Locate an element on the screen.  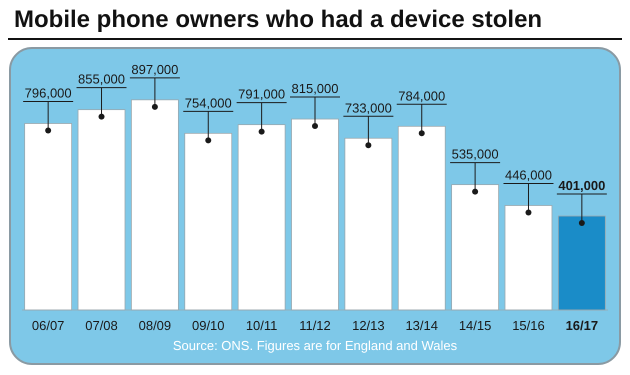
x-tick-label: 16/17 is located at coordinates (582, 325).